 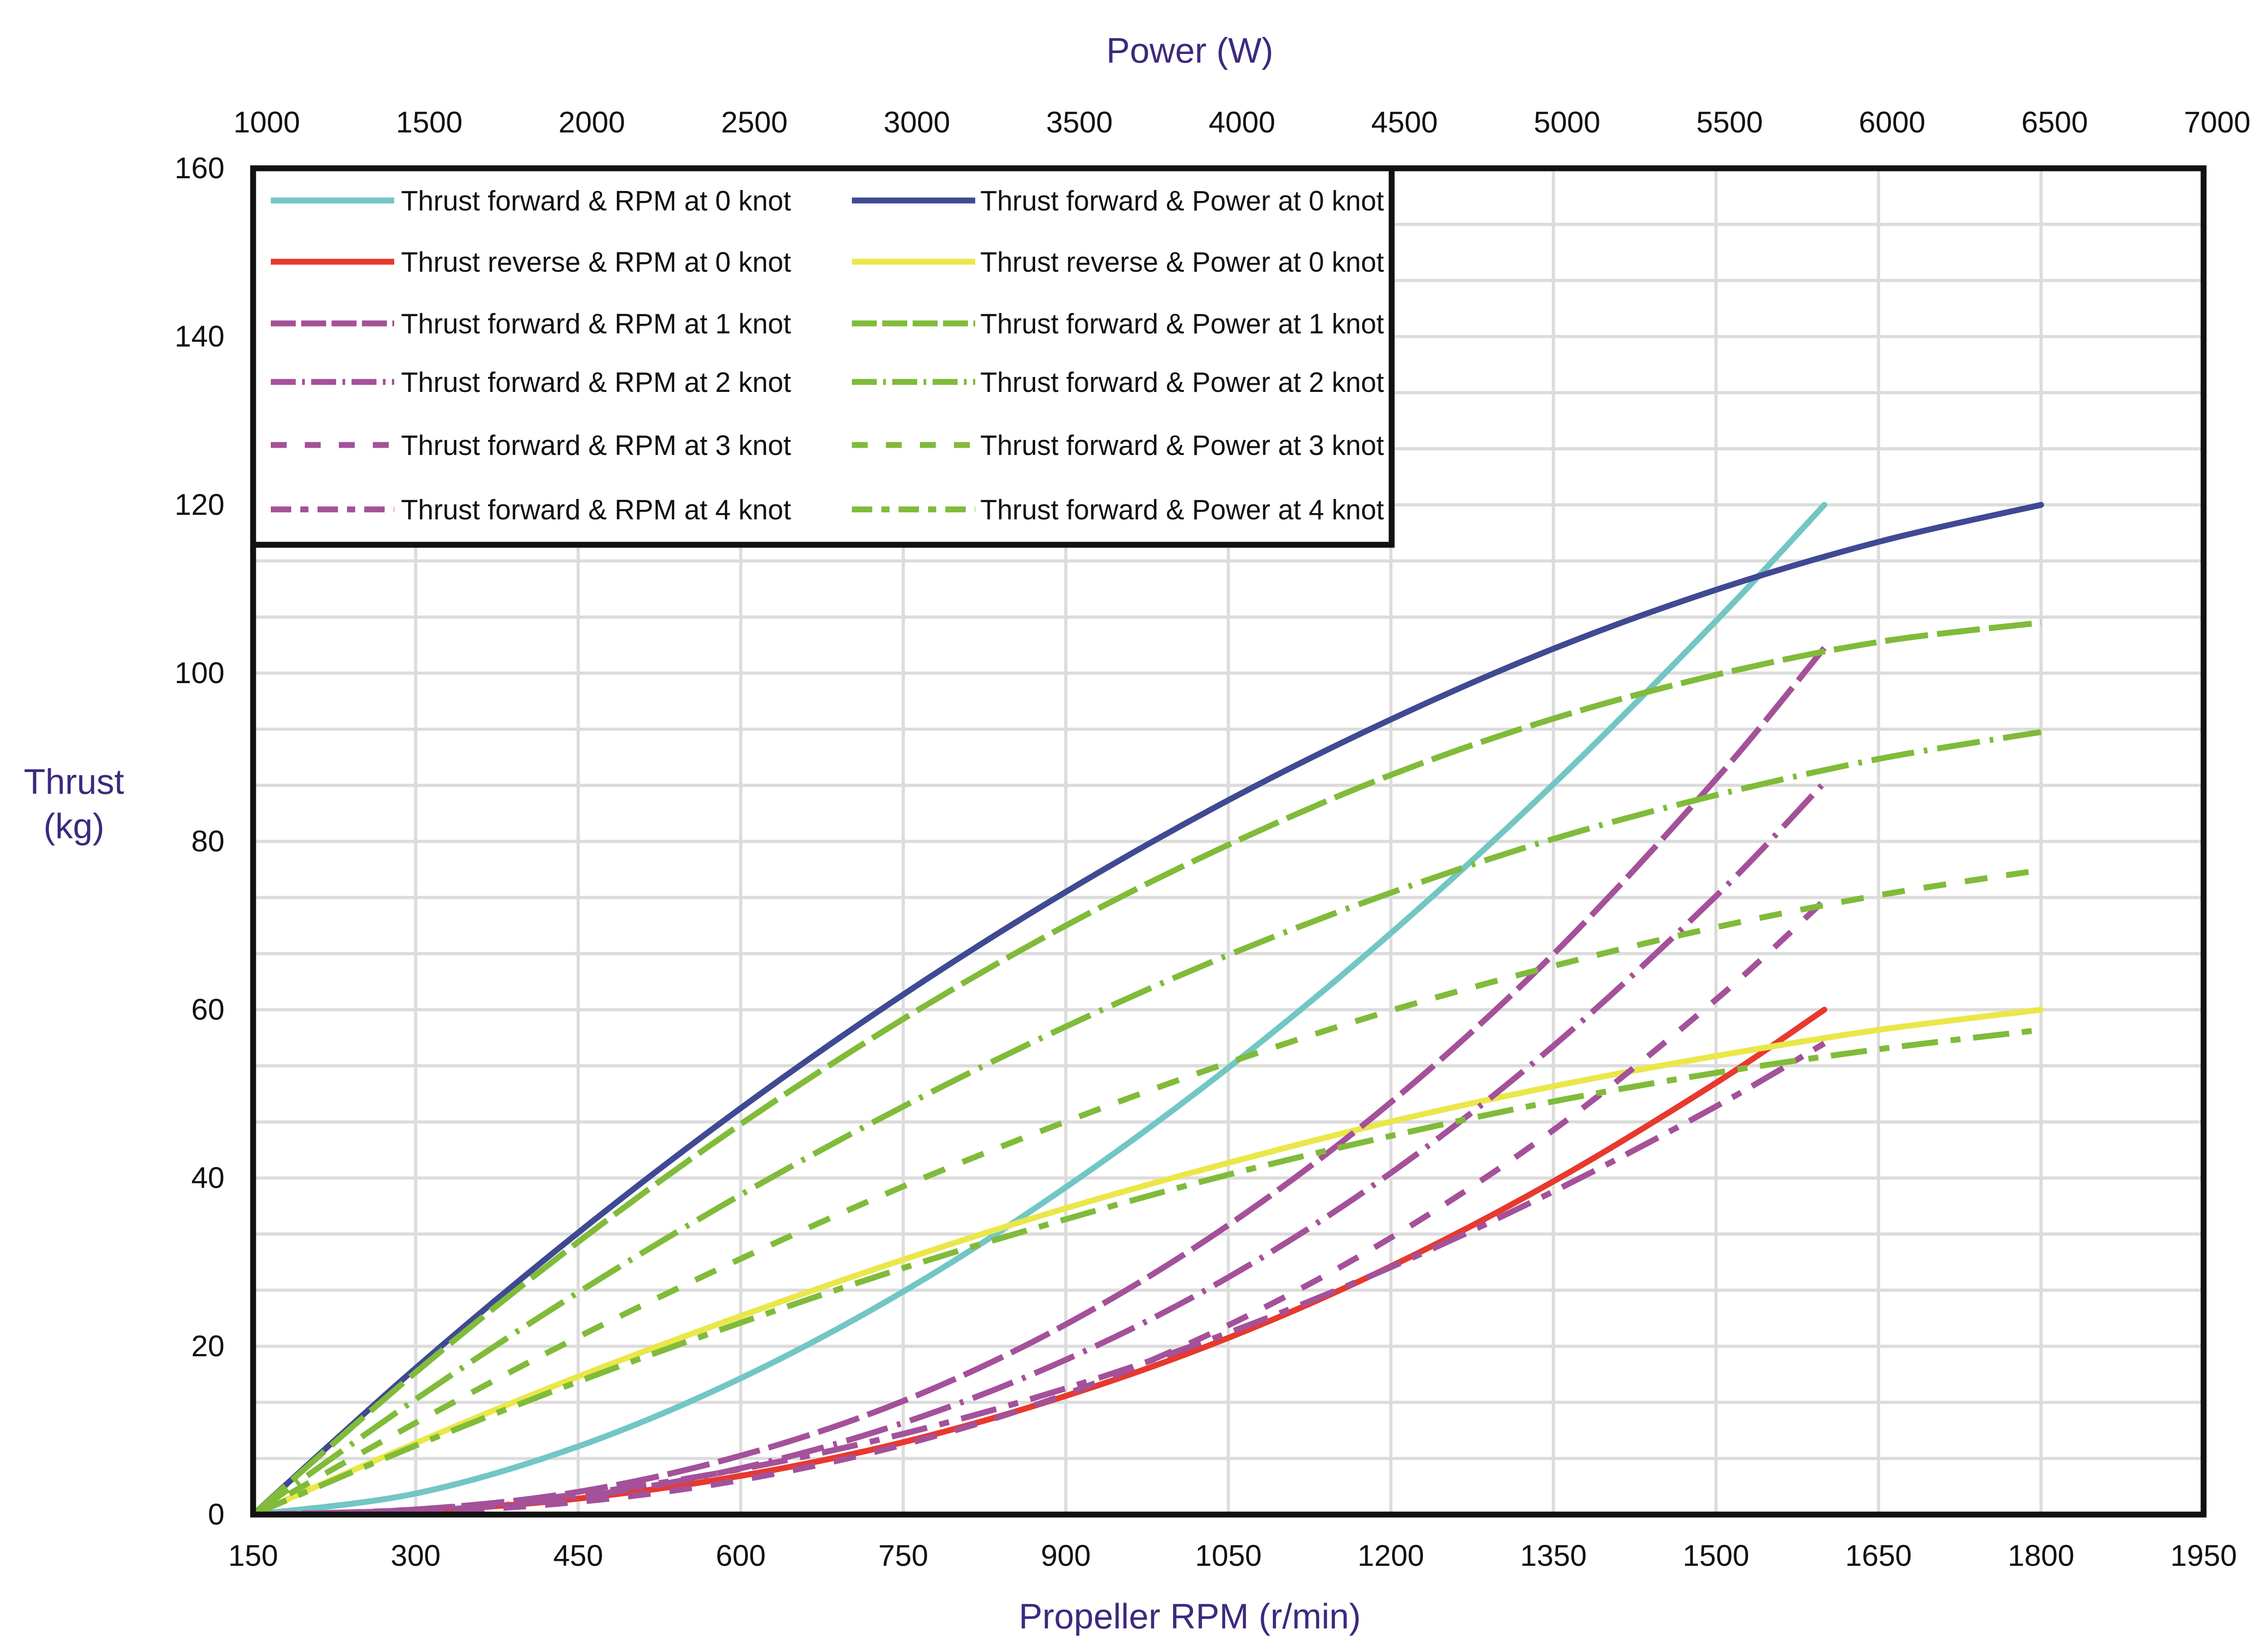 What do you see at coordinates (1182, 324) in the screenshot?
I see `legend-label: Thrust forward & Power at 1 knot` at bounding box center [1182, 324].